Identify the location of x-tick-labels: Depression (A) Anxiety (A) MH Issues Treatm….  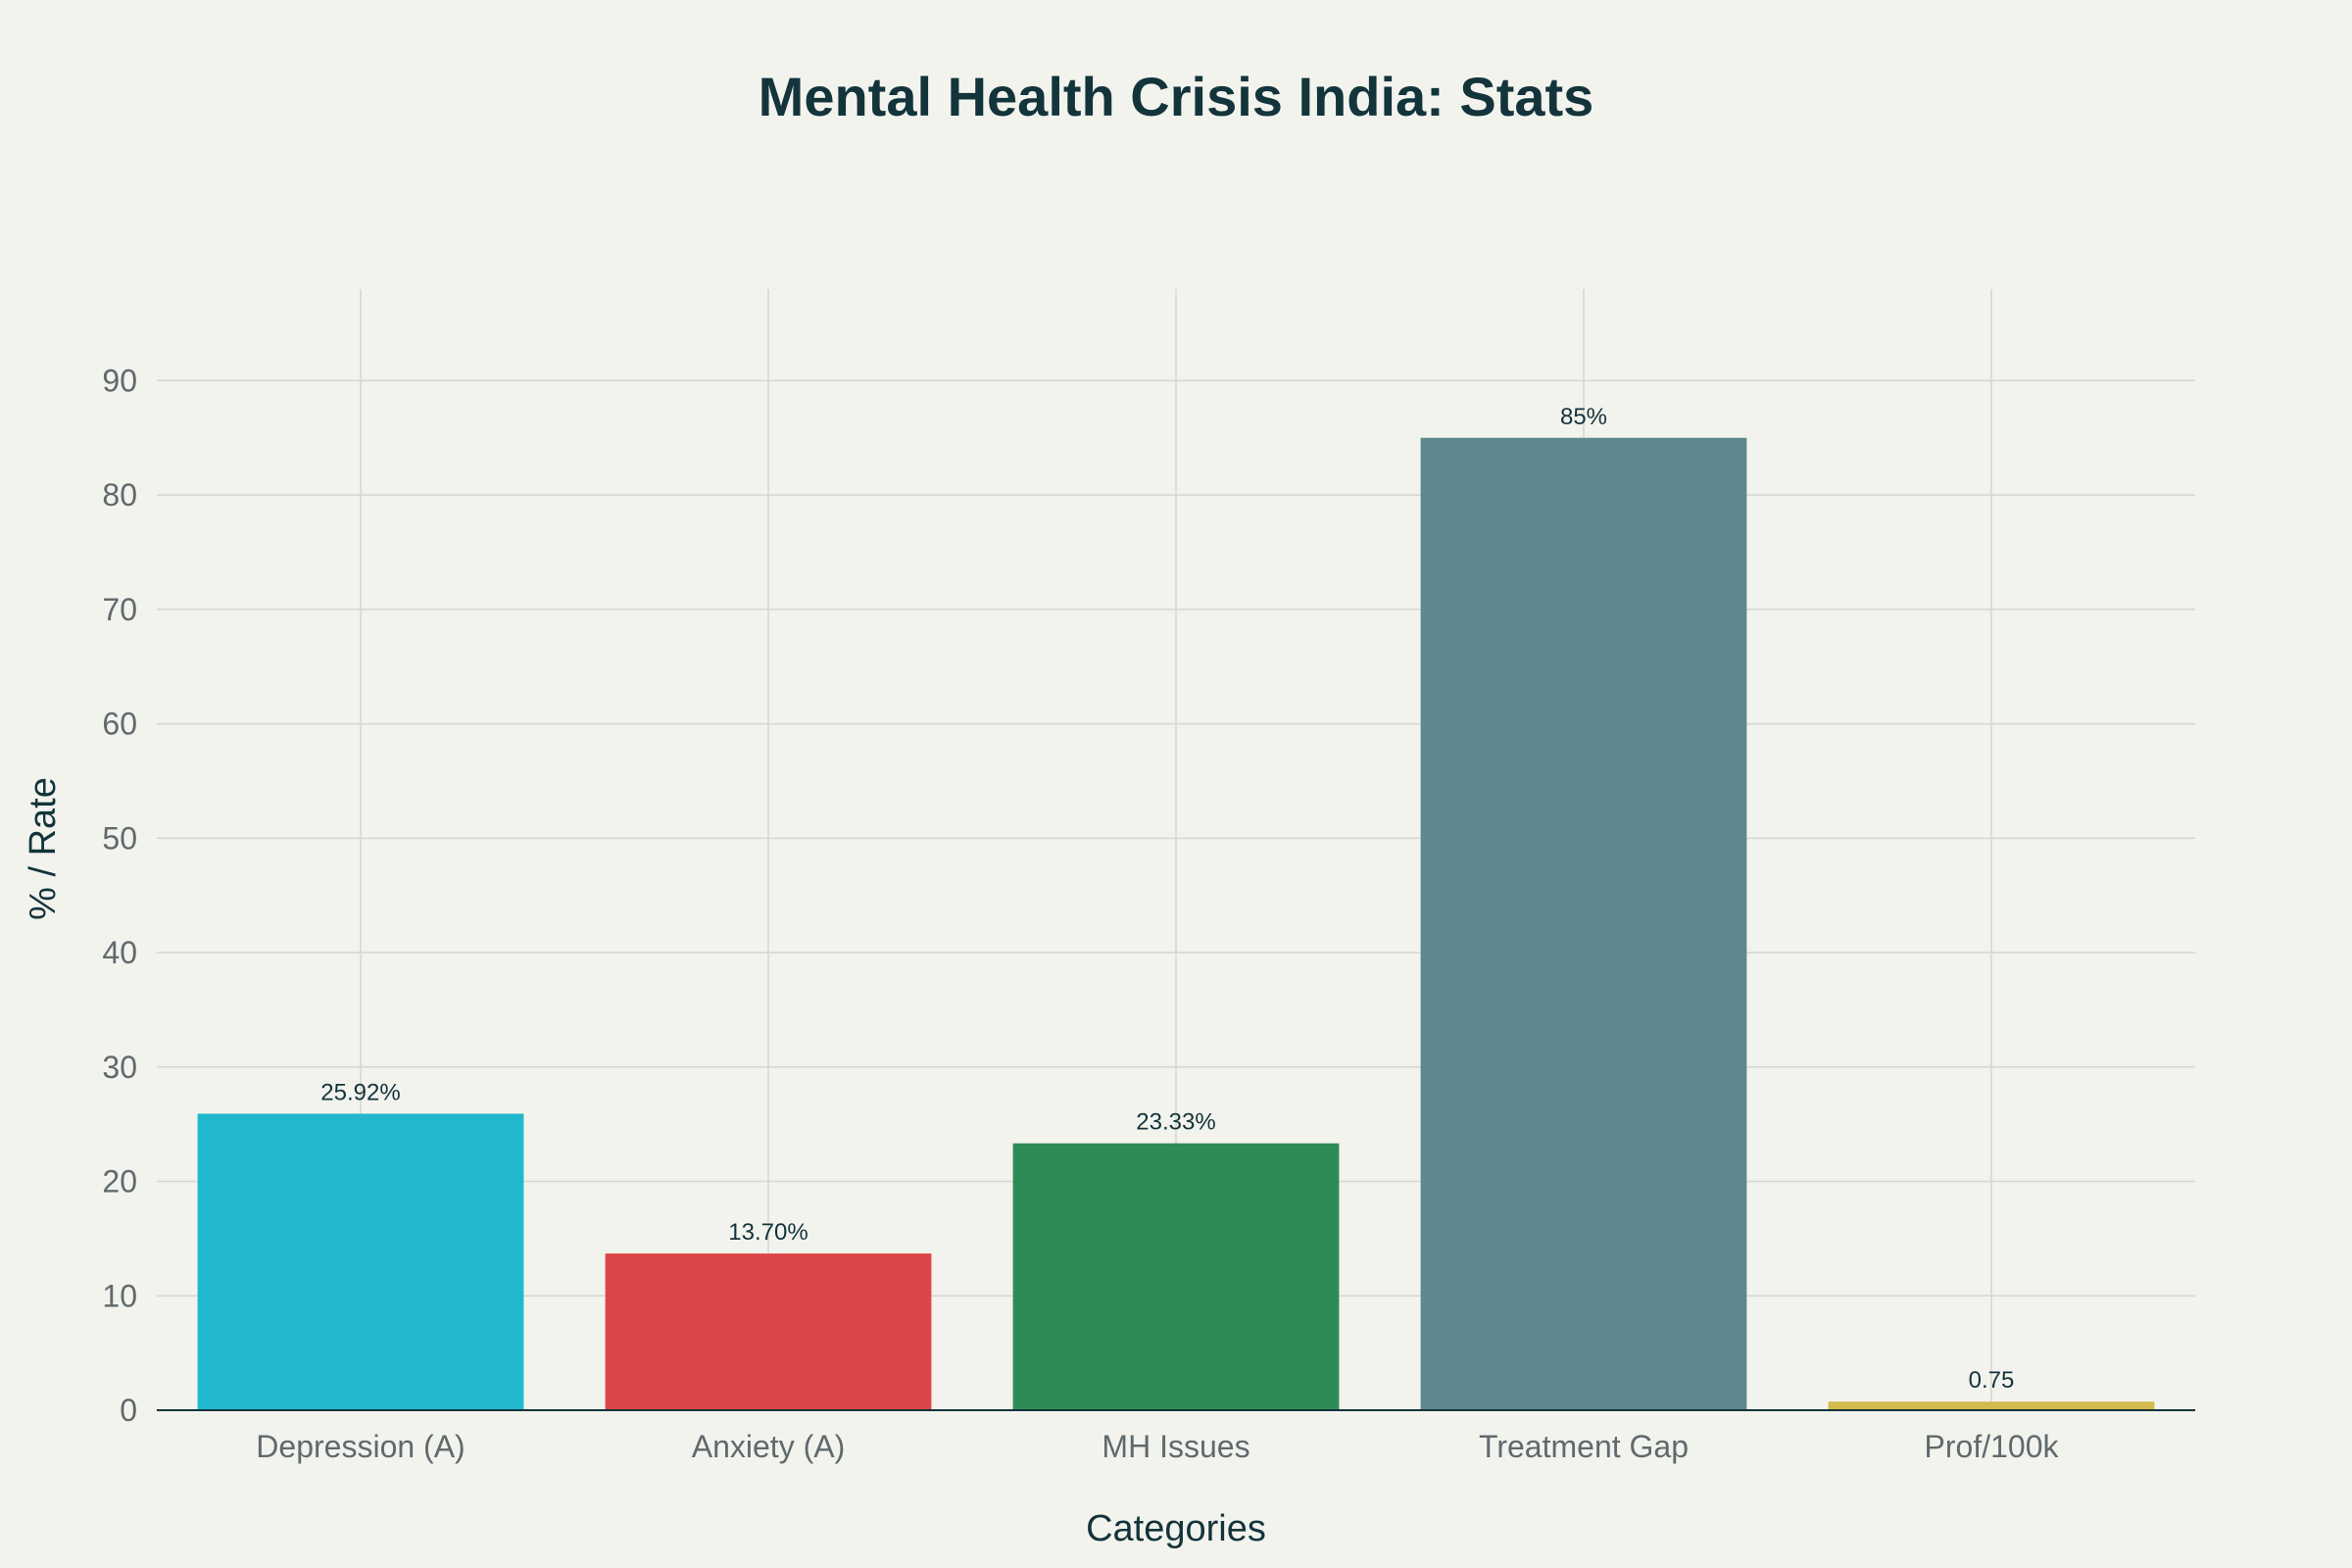
(1157, 1446).